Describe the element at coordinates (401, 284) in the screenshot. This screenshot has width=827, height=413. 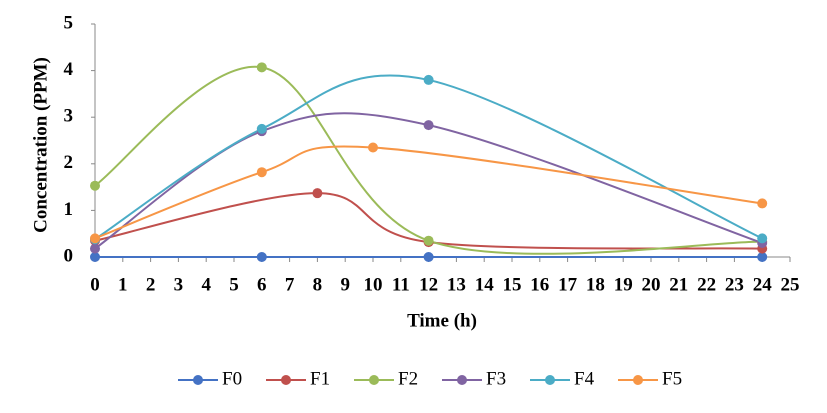
I see `x-tick-label: 11` at that location.